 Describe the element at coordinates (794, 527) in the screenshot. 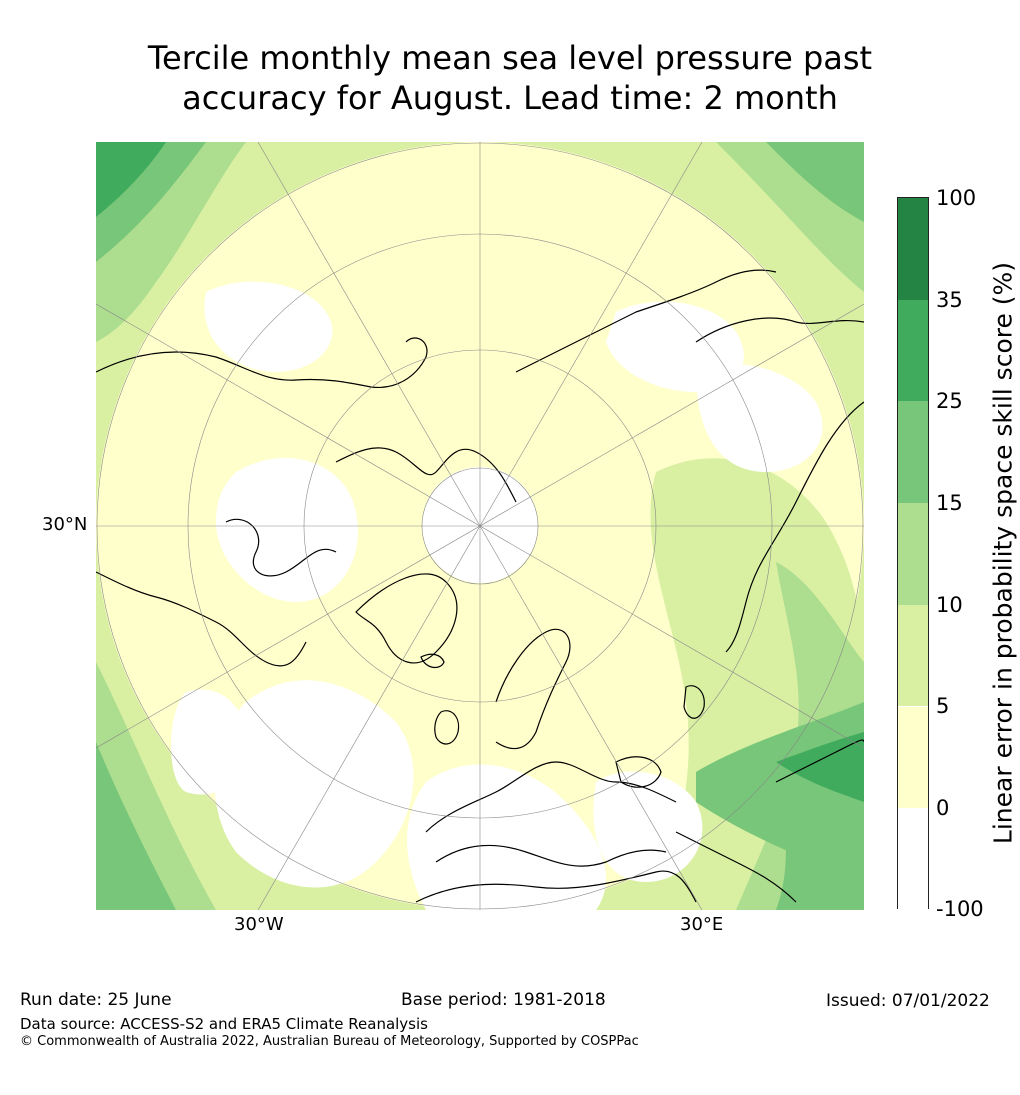

I see `coast-asia-east` at that location.